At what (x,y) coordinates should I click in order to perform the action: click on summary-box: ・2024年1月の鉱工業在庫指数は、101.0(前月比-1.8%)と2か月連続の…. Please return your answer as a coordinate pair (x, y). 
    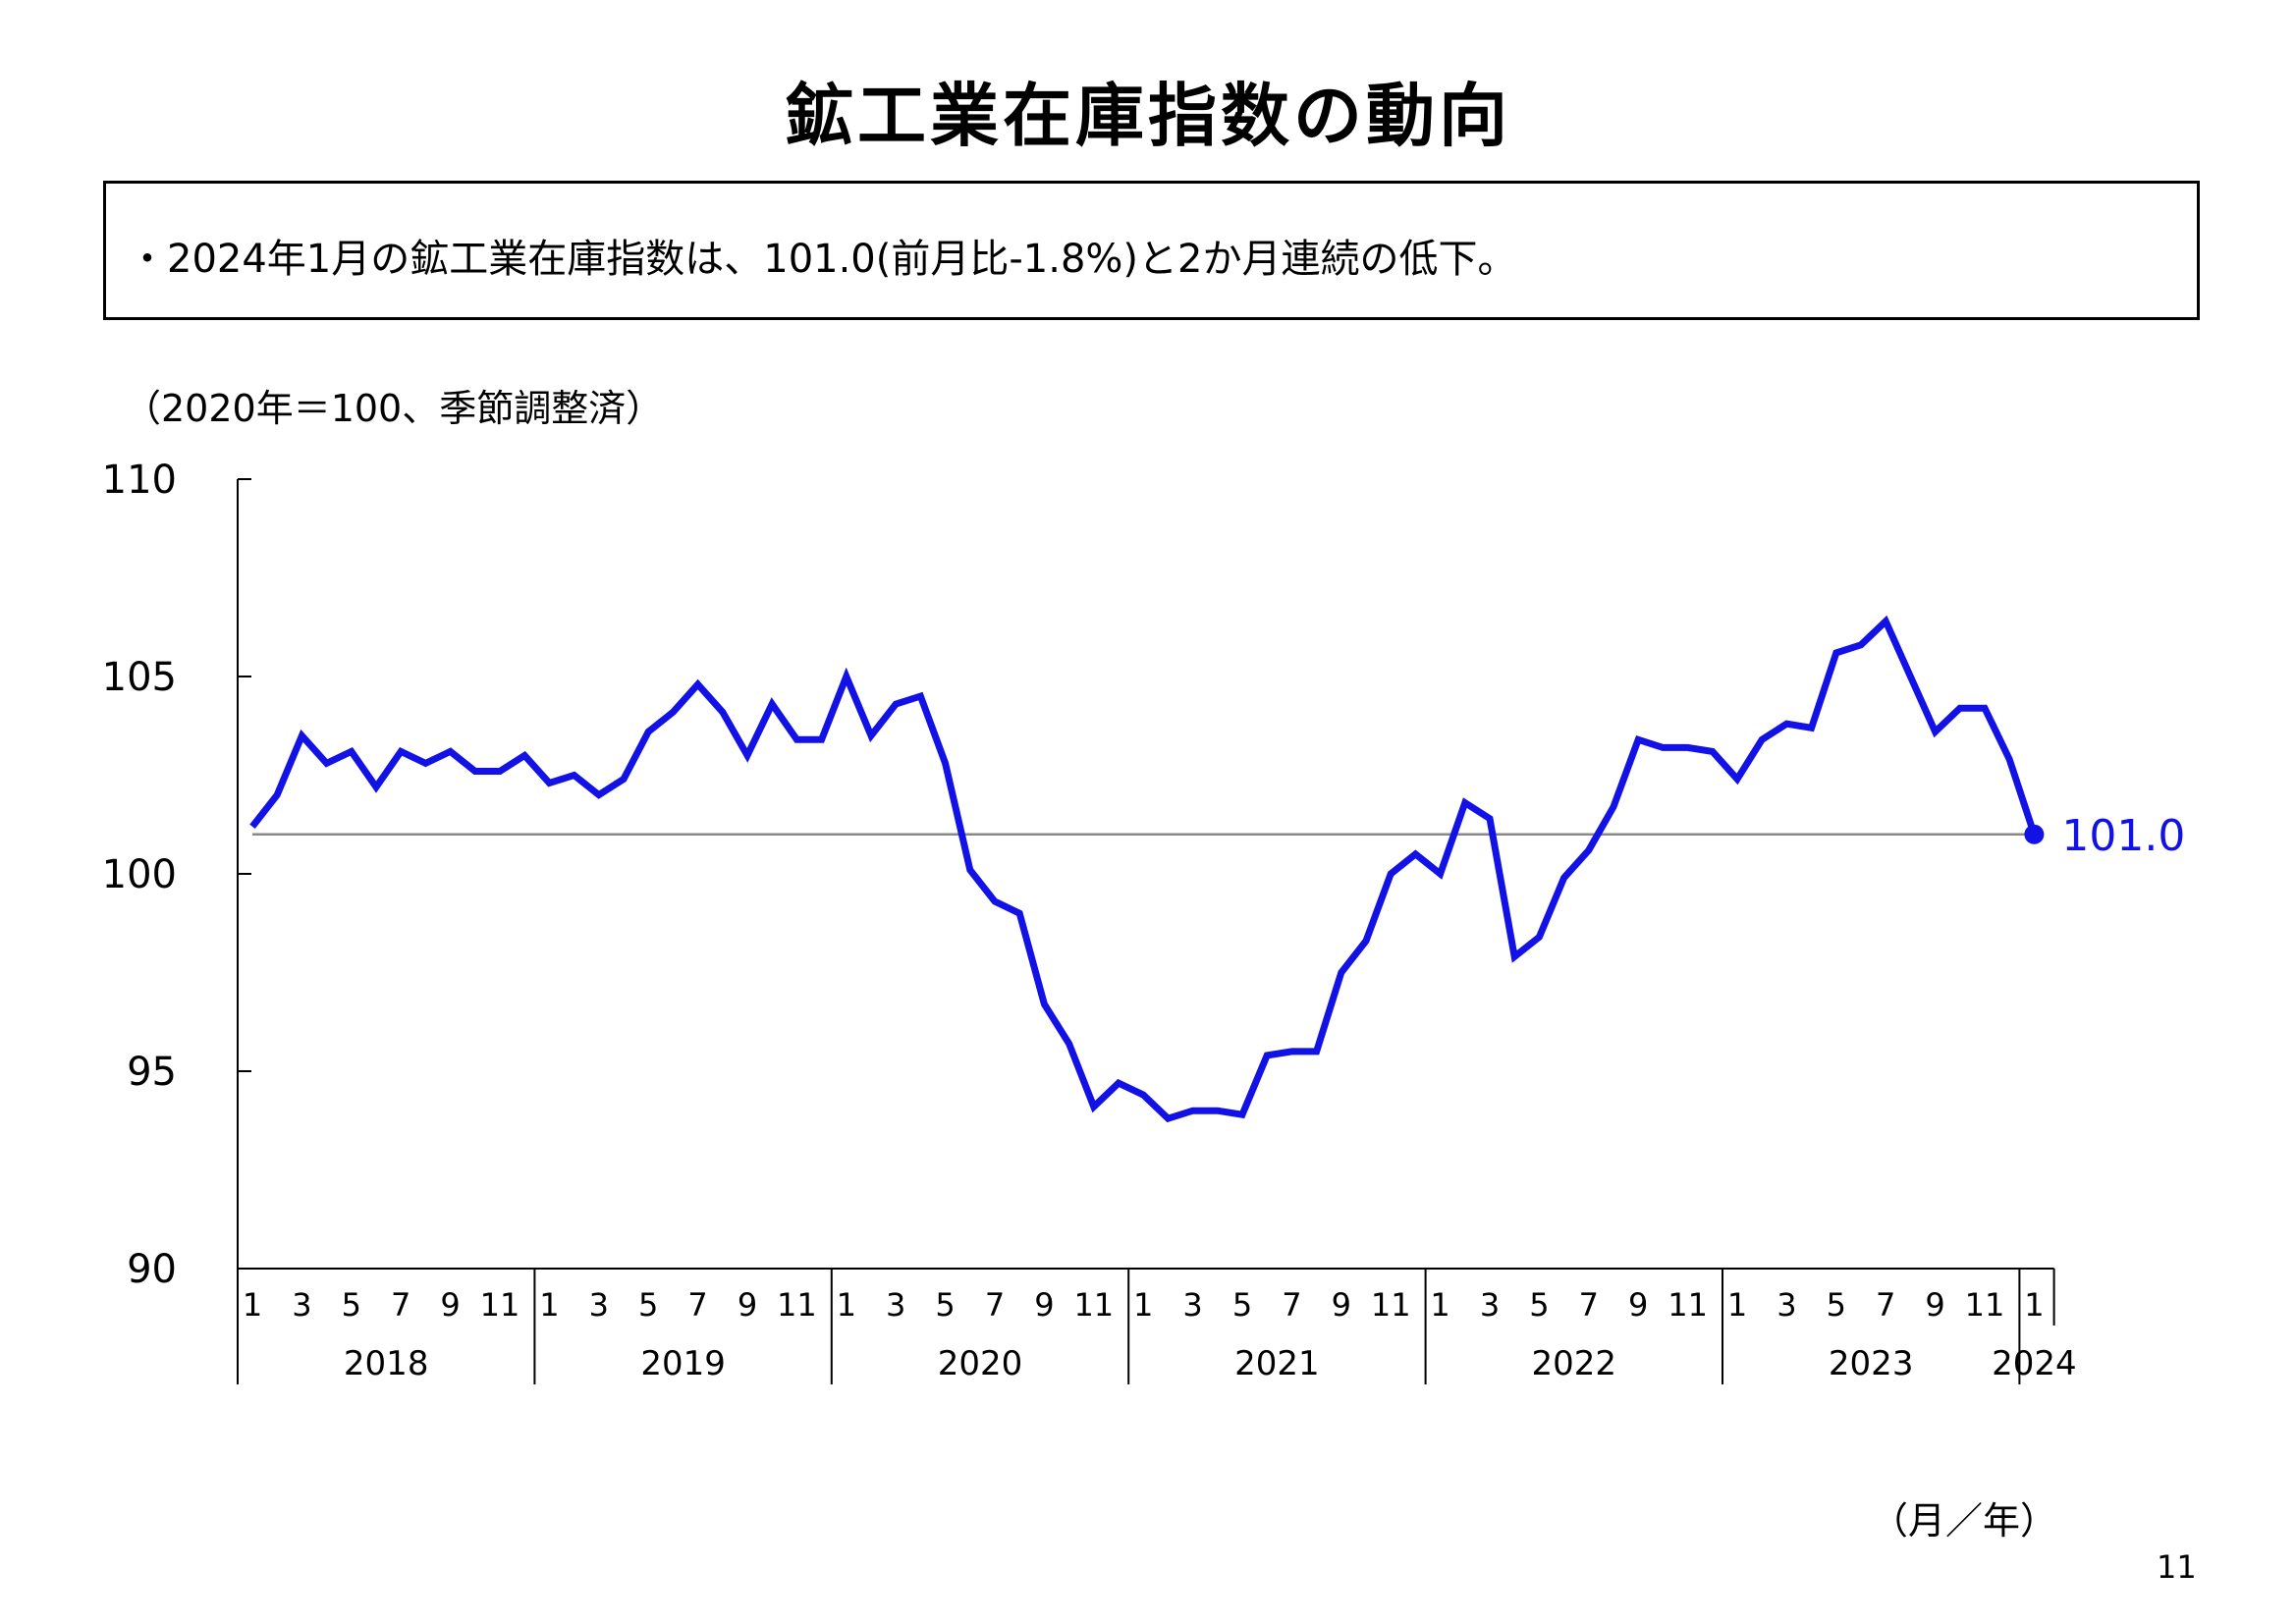
    Looking at the image, I should click on (1151, 250).